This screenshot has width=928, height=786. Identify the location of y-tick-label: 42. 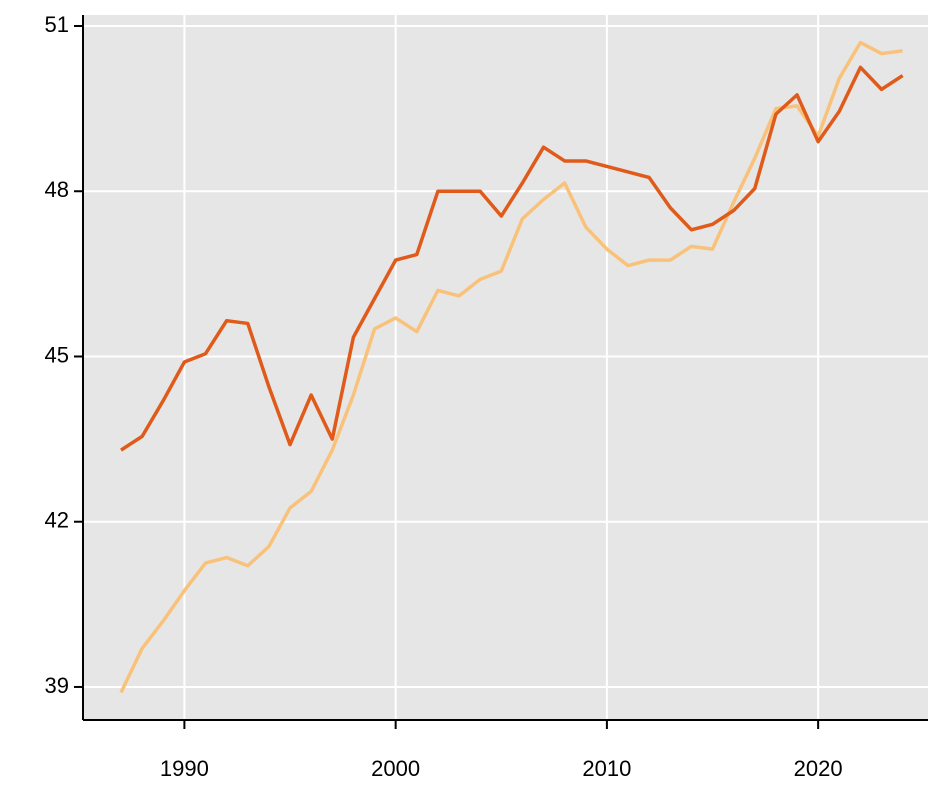
(57, 520).